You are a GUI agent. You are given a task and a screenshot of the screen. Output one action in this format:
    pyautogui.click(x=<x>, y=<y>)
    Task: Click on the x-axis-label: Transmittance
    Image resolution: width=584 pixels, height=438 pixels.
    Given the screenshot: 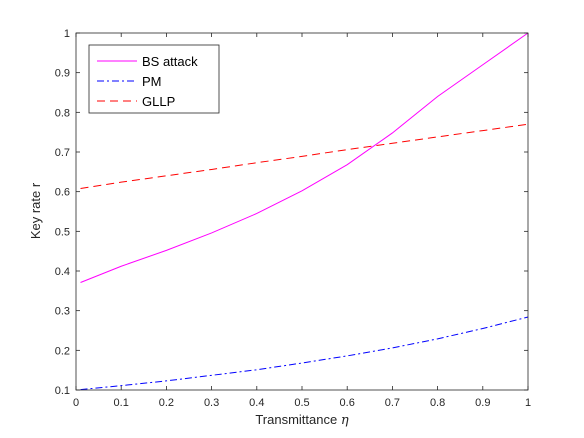 What is the action you would take?
    pyautogui.click(x=296, y=419)
    